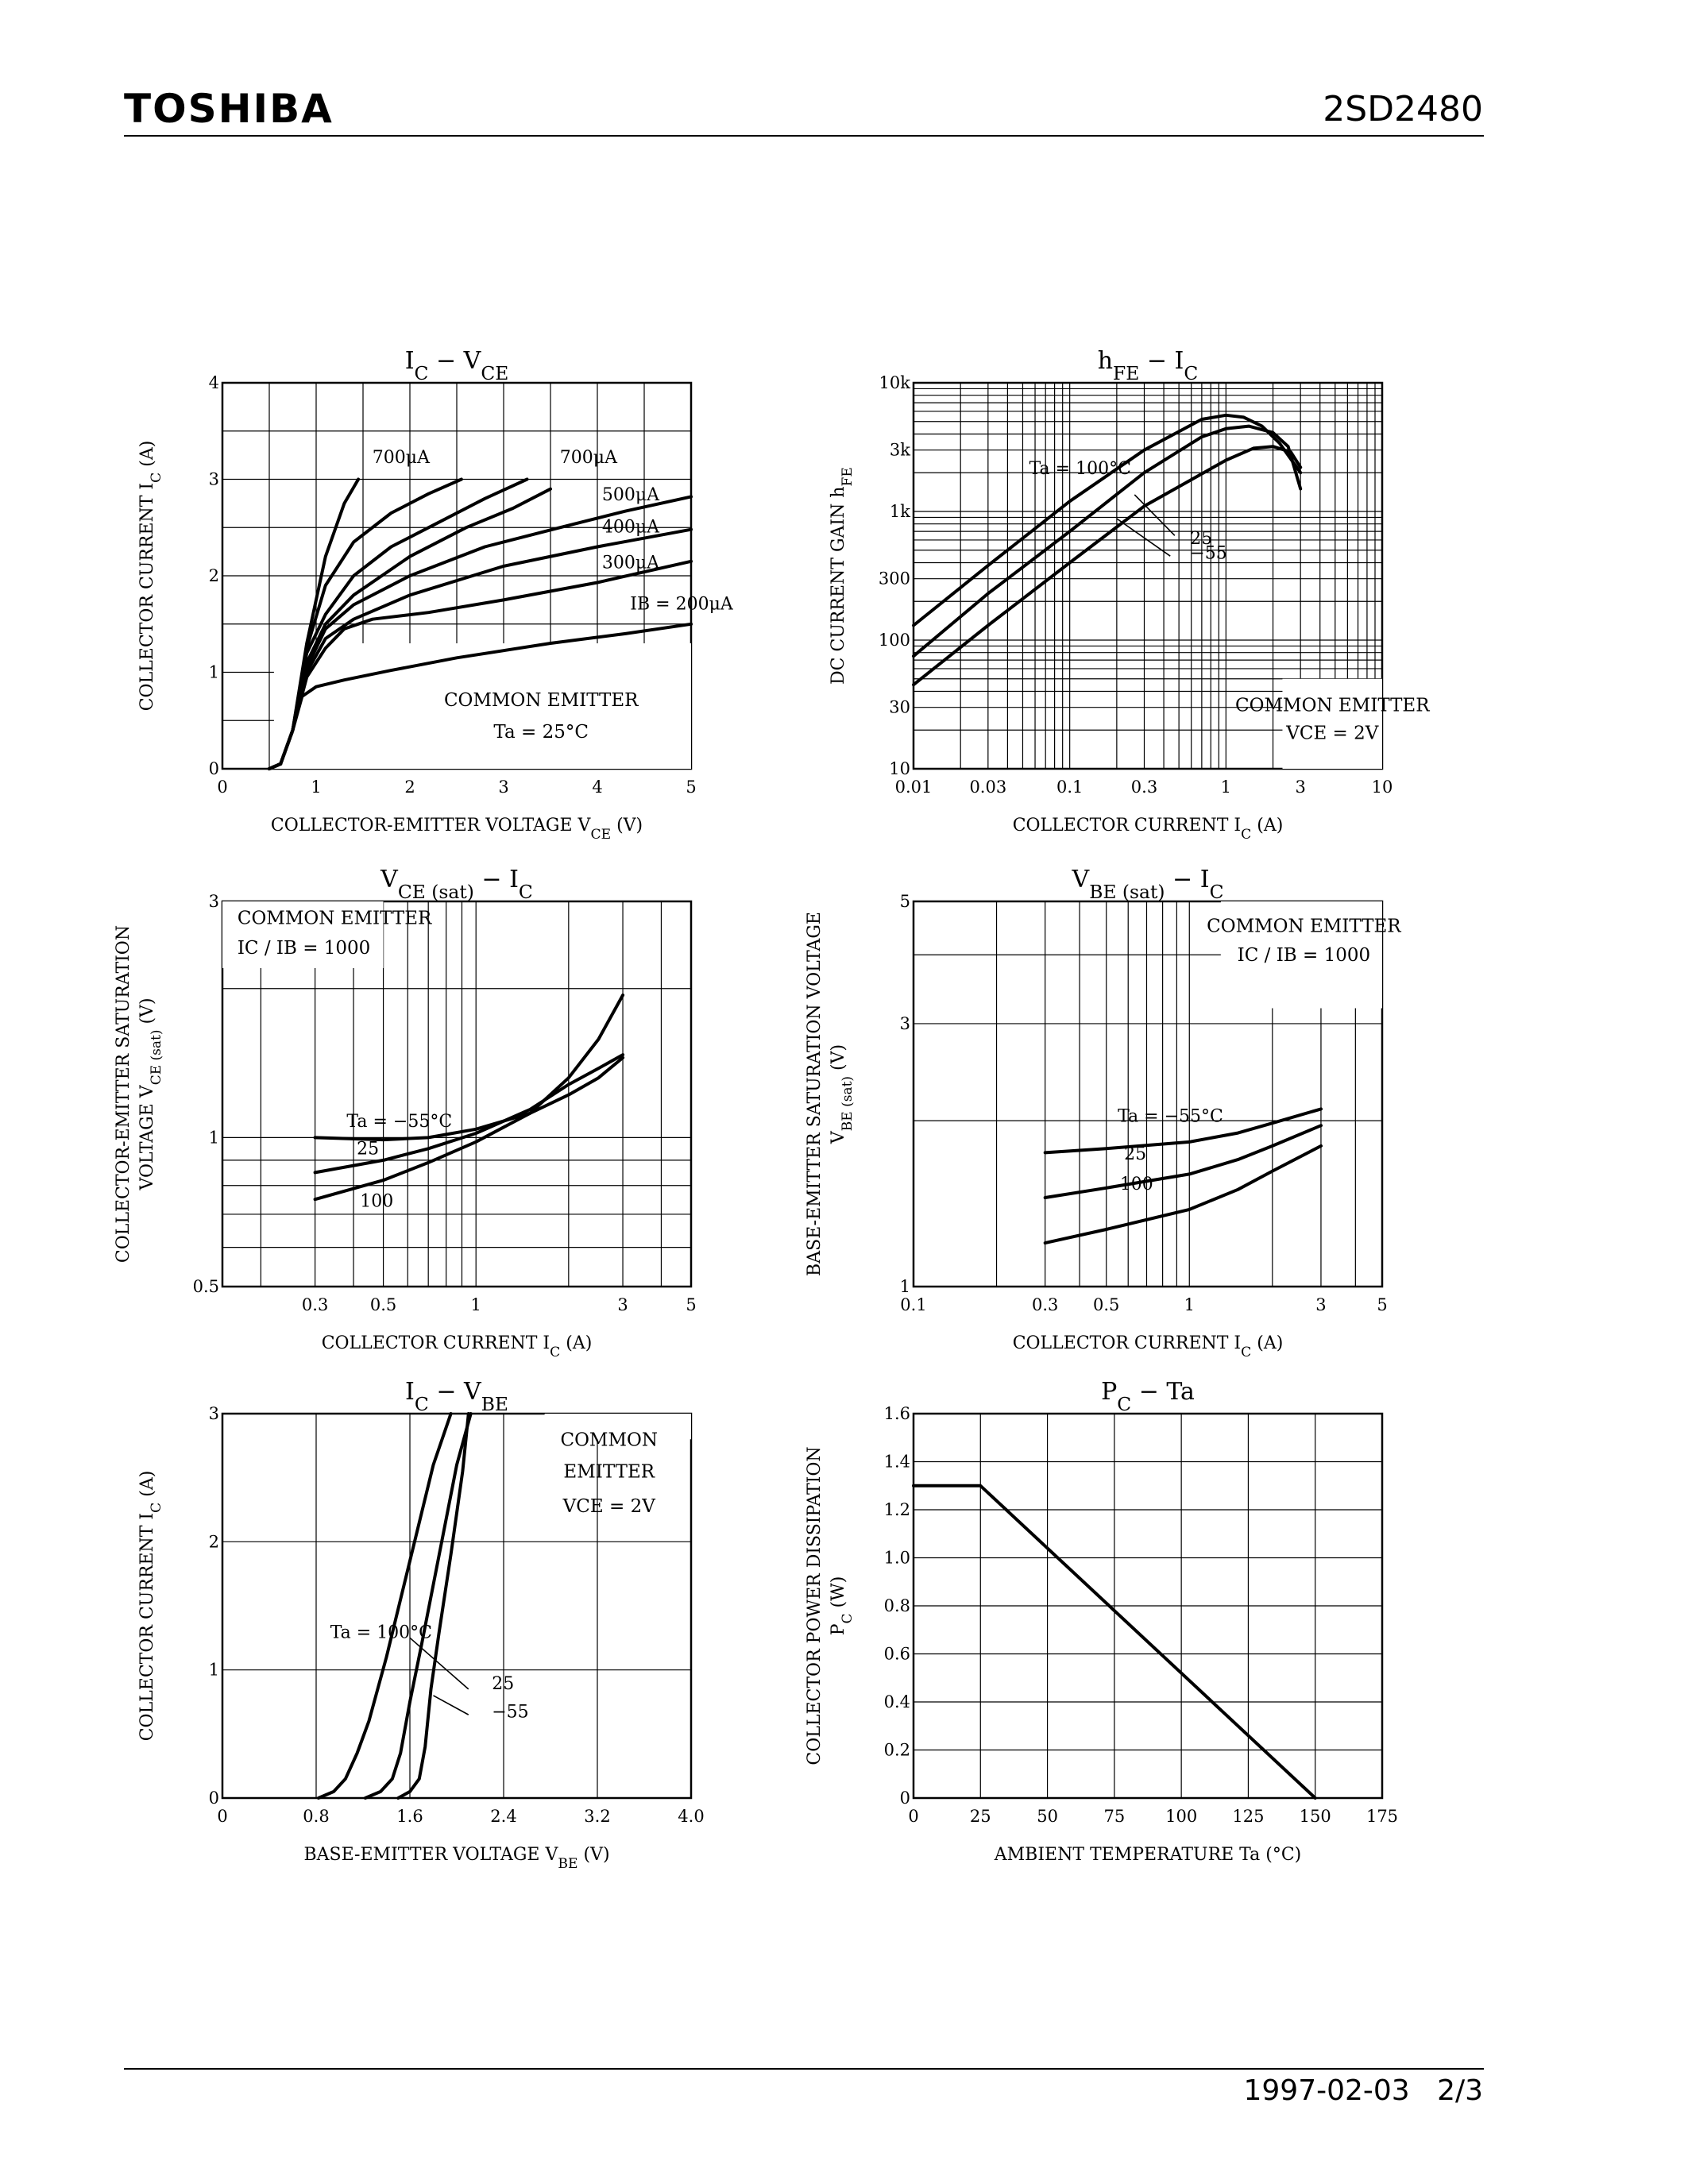  I want to click on x-axis-label: COLLECTOR CURRENT IC (A), so click(1148, 829).